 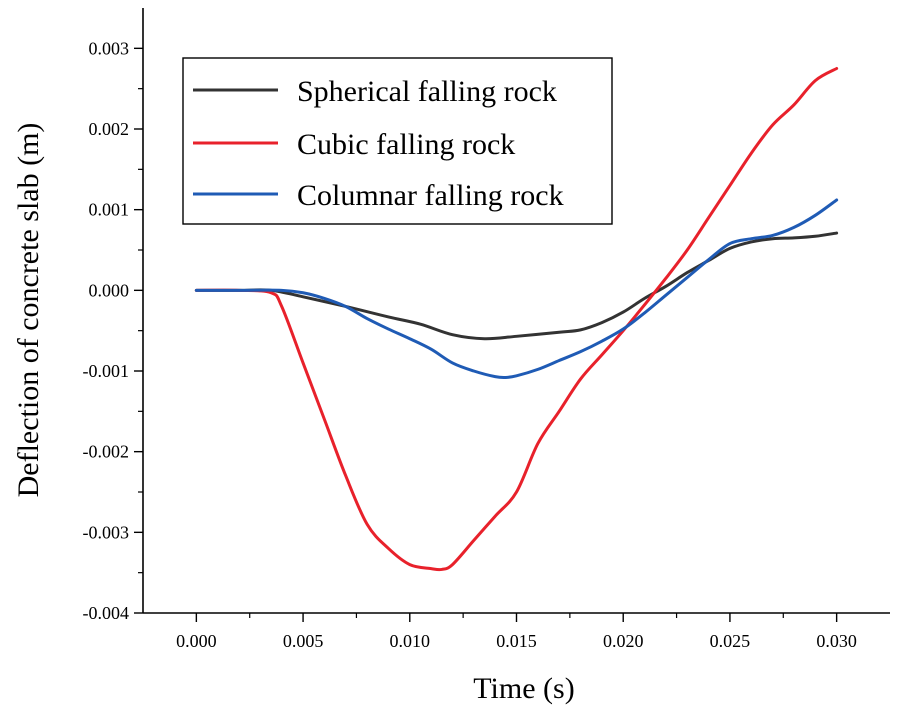 What do you see at coordinates (623, 641) in the screenshot?
I see `x-tick-label: 0.020` at bounding box center [623, 641].